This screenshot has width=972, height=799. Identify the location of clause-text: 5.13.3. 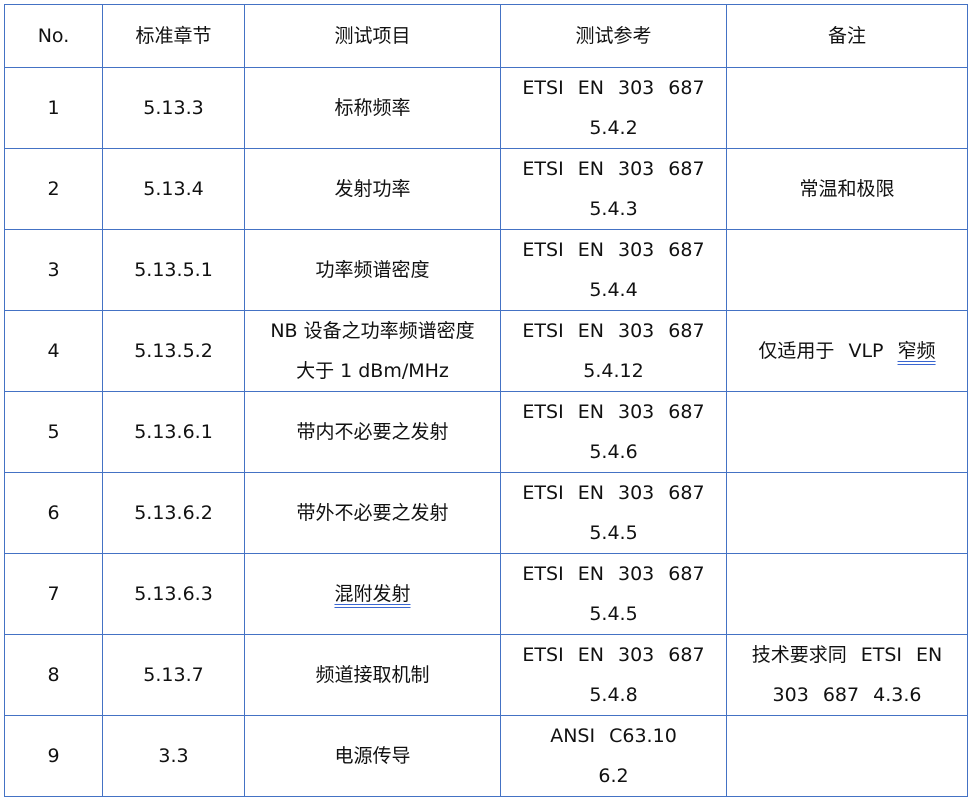
(173, 108).